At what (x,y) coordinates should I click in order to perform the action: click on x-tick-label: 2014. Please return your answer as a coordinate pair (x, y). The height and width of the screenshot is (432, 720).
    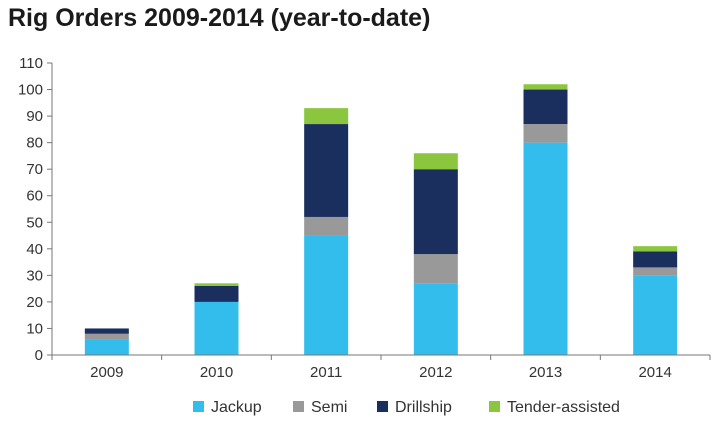
    Looking at the image, I should click on (654, 372).